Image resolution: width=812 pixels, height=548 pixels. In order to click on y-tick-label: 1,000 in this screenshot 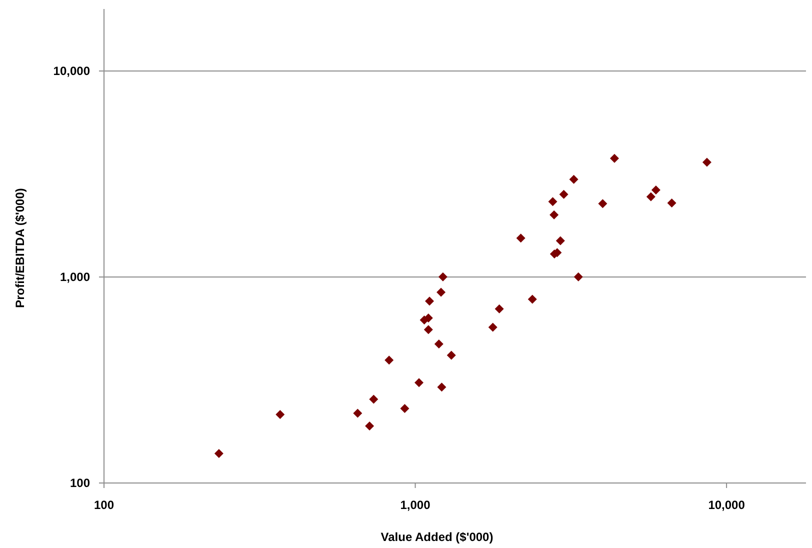, I will do `click(75, 277)`.